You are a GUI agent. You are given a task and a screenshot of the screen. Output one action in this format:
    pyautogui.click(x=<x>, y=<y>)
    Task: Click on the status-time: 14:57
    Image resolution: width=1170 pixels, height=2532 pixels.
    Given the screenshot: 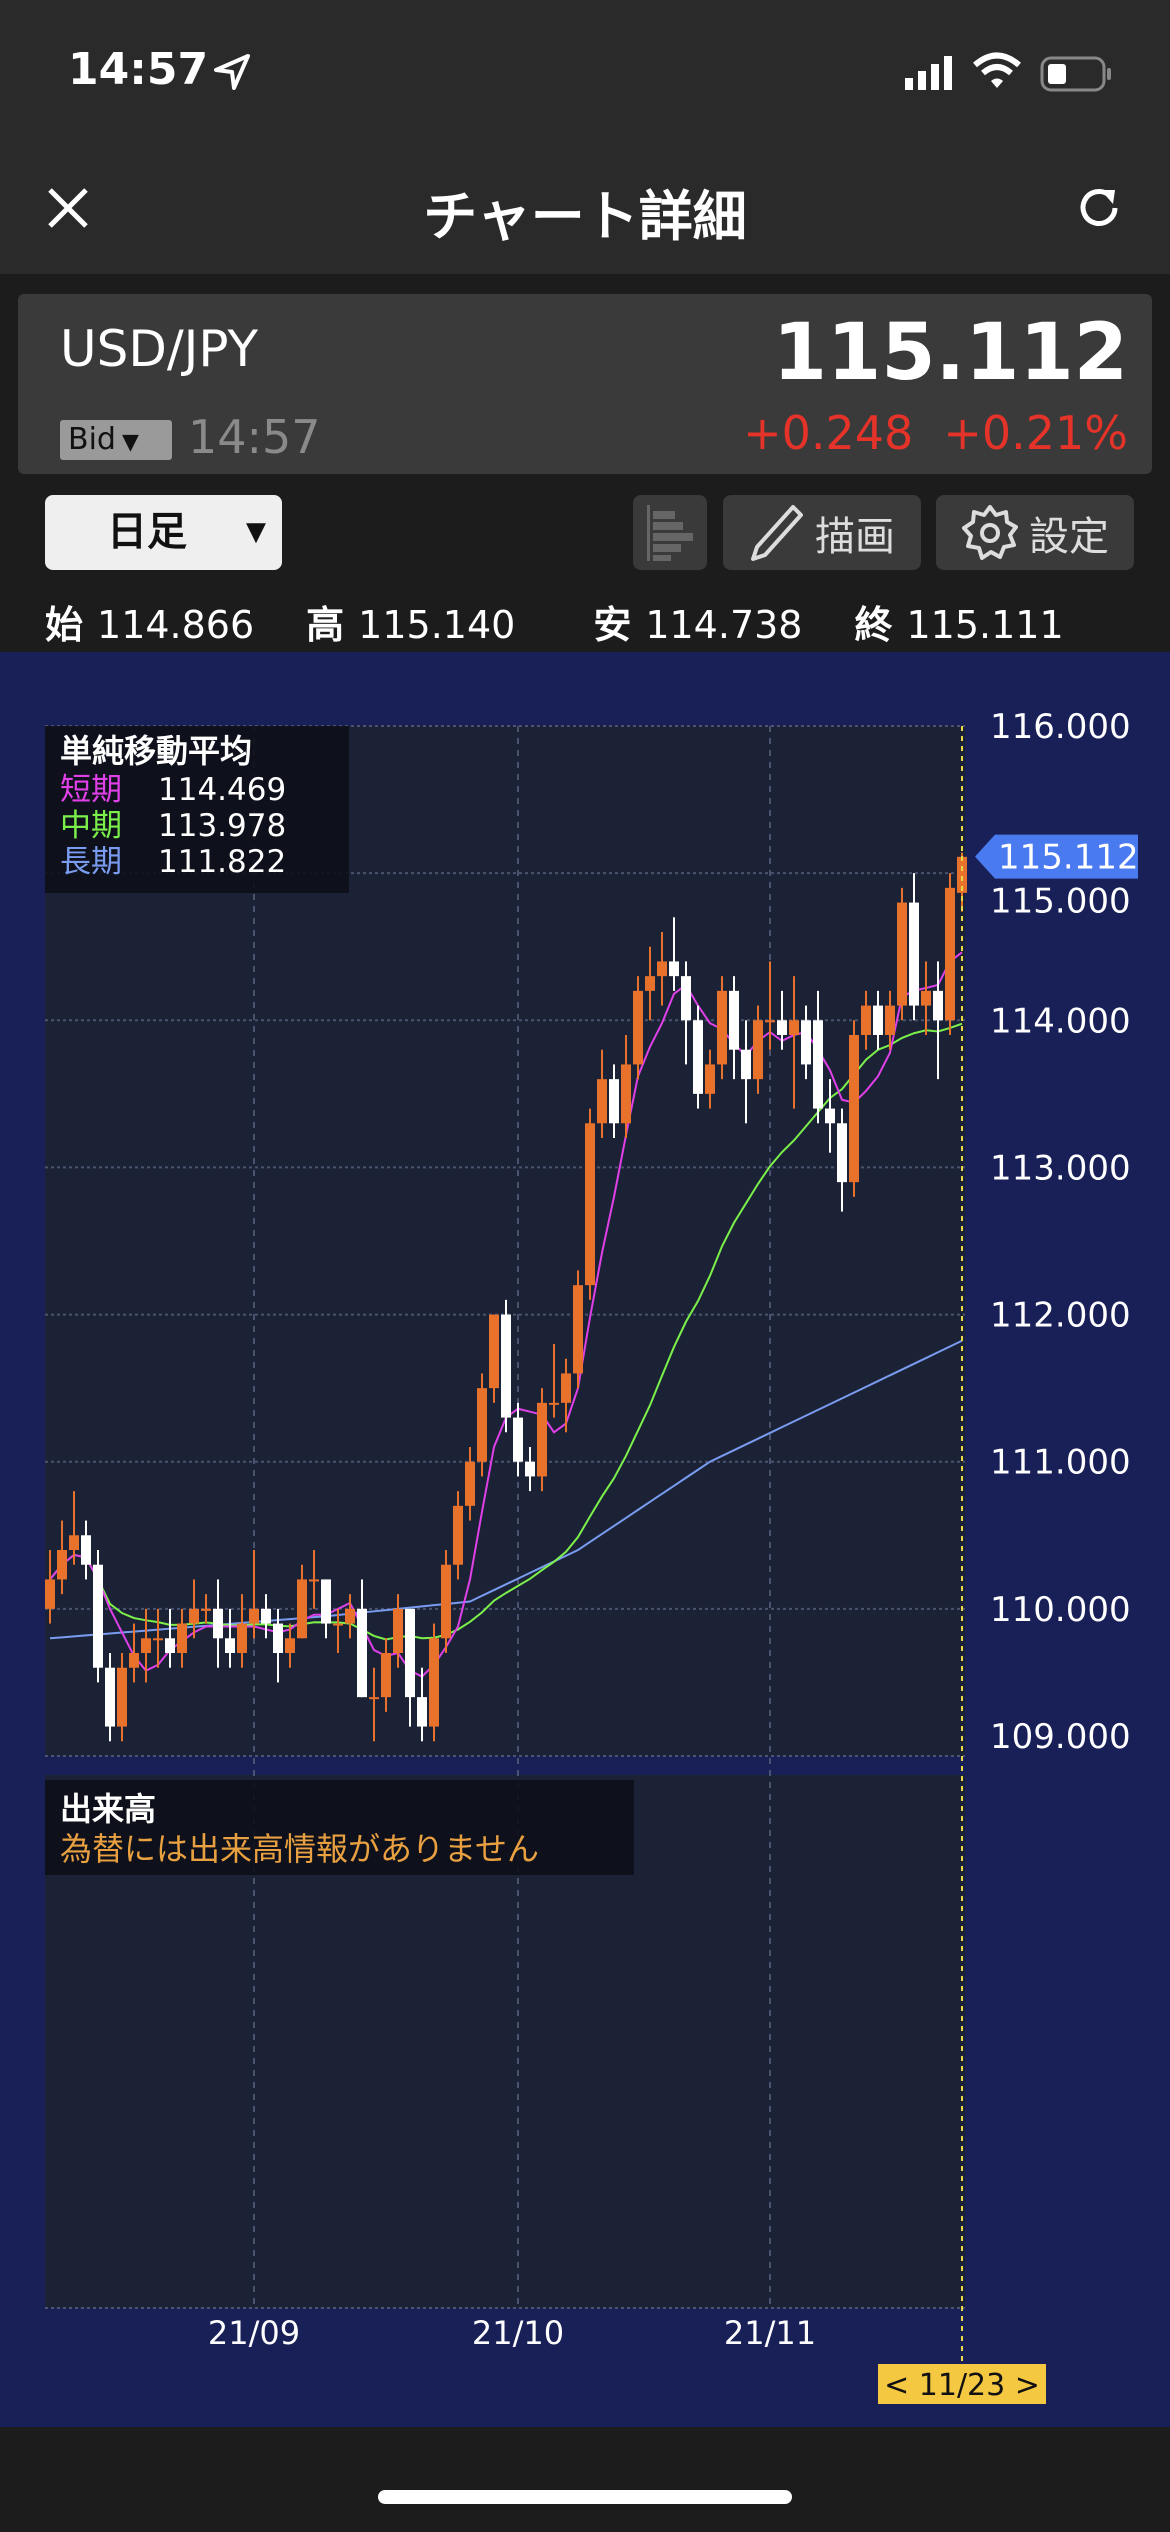 What is the action you would take?
    pyautogui.click(x=138, y=69)
    